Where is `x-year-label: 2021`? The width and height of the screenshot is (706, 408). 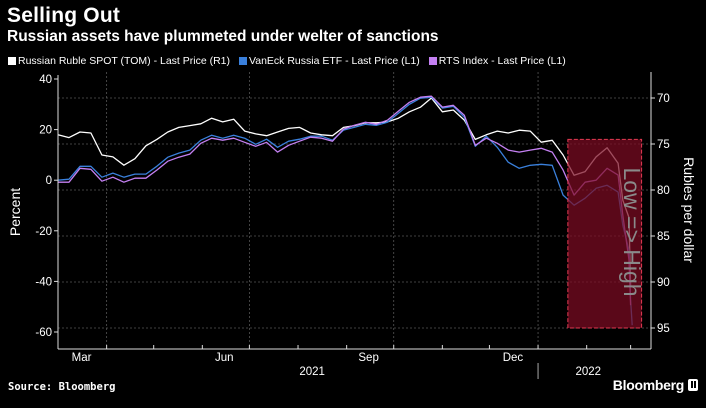 x-year-label: 2021 is located at coordinates (312, 372).